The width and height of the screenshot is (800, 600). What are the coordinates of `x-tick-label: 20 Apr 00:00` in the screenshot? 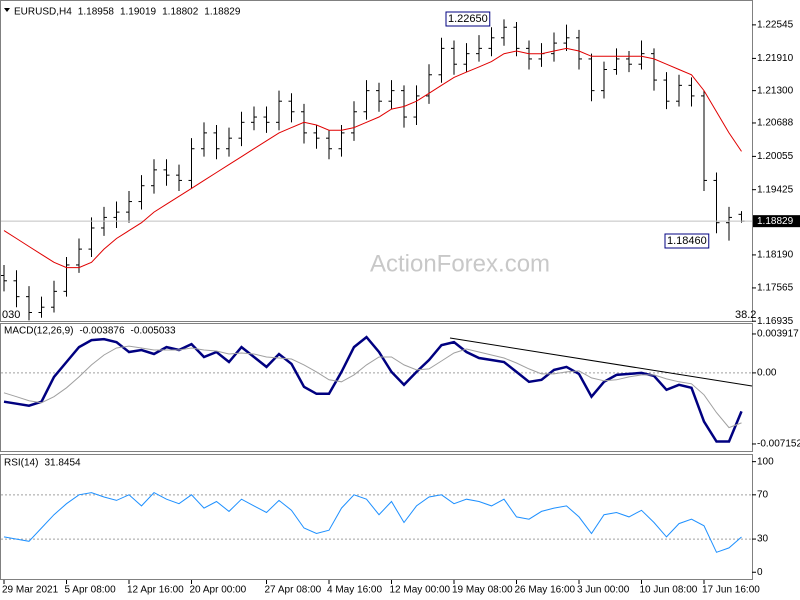 It's located at (218, 590).